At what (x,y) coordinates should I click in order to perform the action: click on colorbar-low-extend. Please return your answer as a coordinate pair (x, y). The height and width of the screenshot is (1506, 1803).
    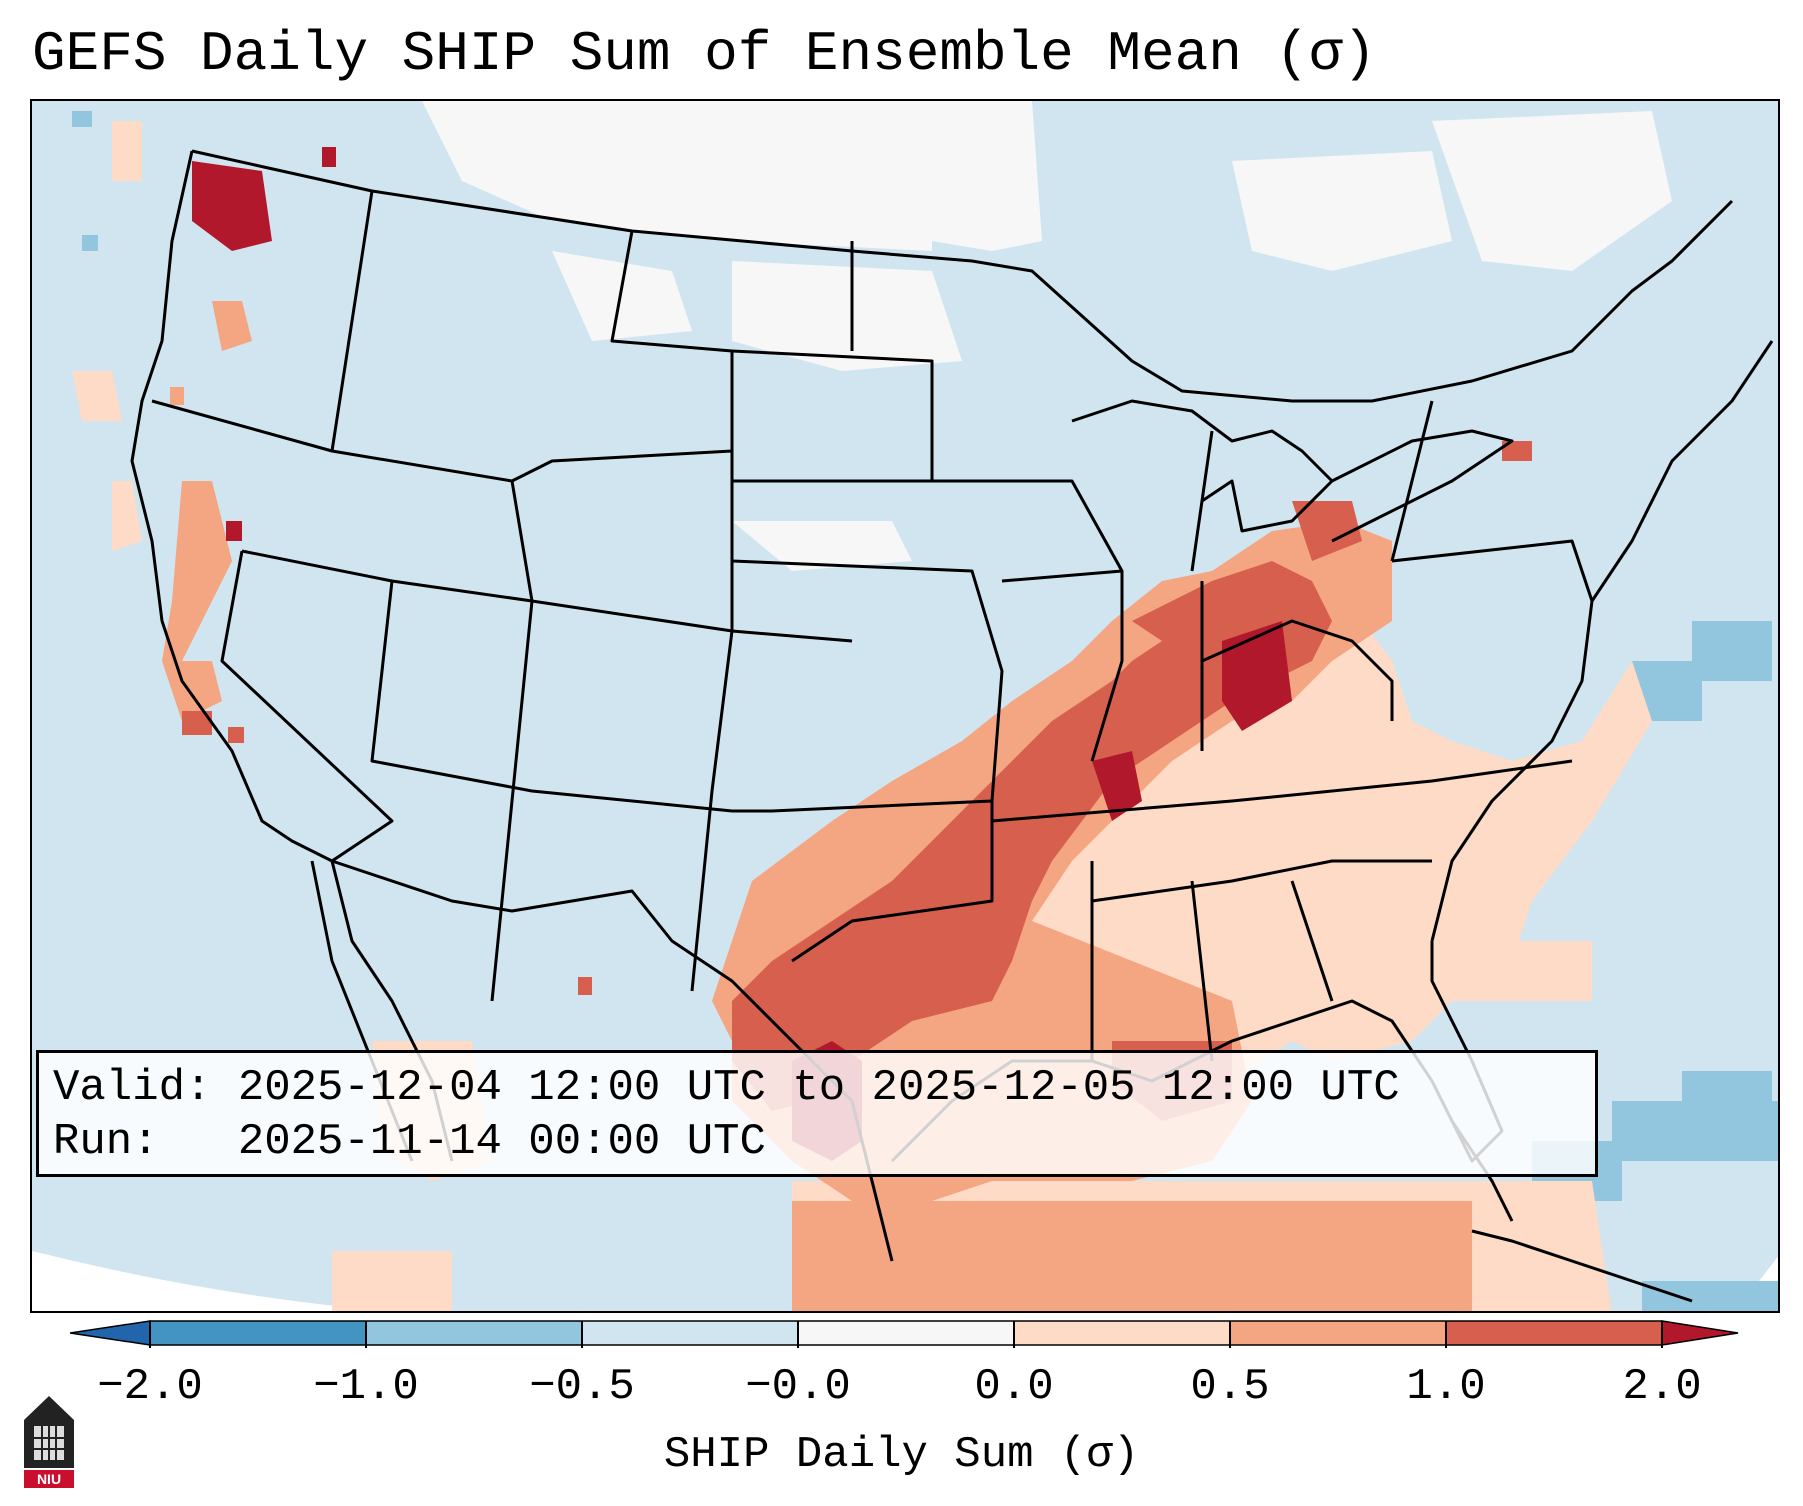
    Looking at the image, I should click on (110, 1333).